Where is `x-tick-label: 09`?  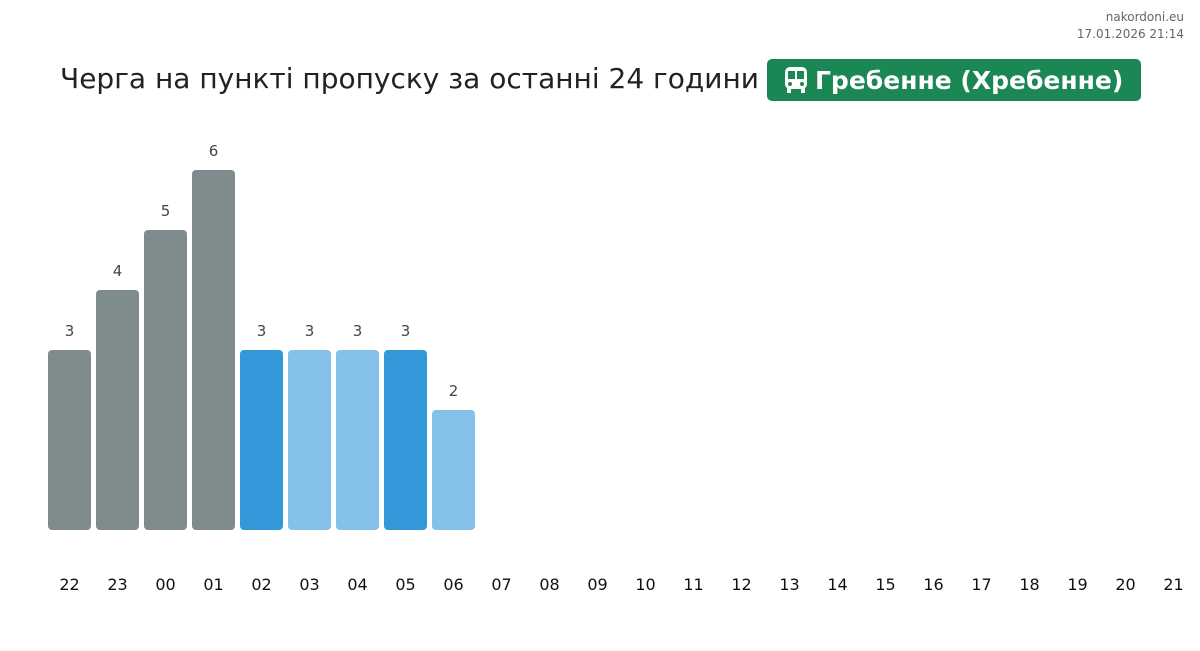
x-tick-label: 09 is located at coordinates (597, 584).